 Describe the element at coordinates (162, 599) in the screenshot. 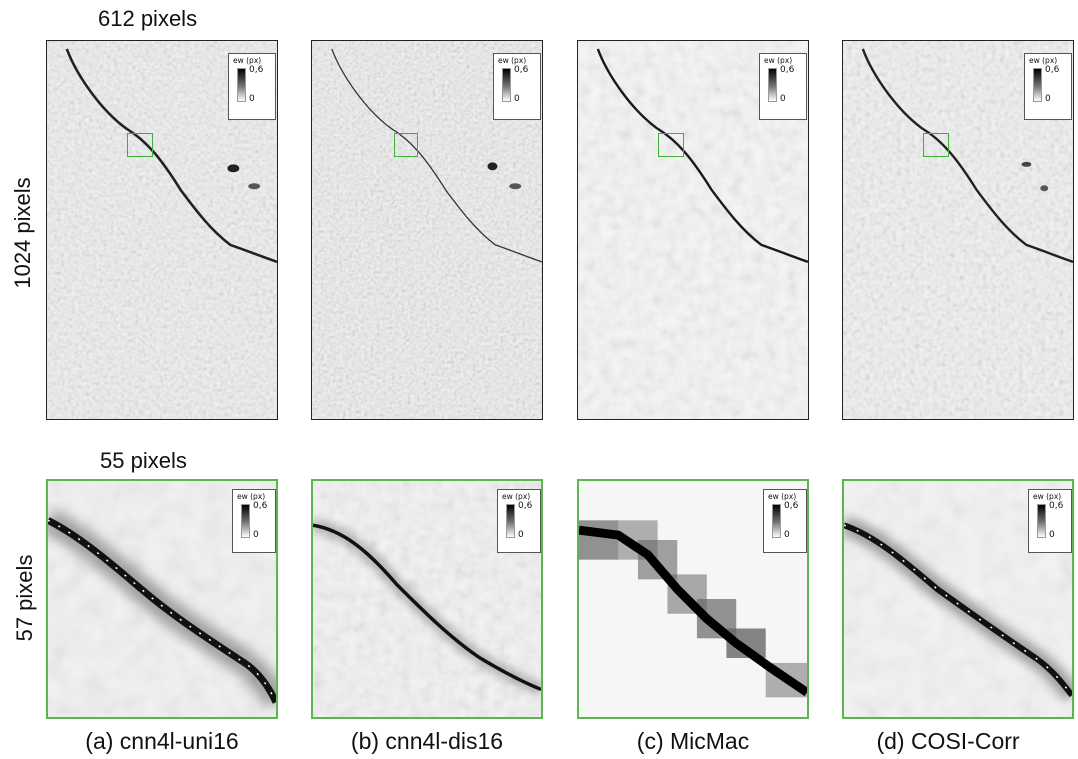

I see `zoom-panel-a: ew (px) 0,6 0` at that location.